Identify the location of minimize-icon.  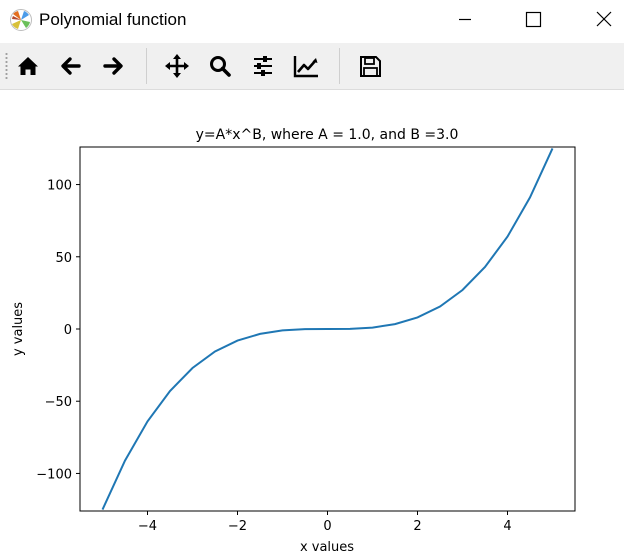
(465, 19).